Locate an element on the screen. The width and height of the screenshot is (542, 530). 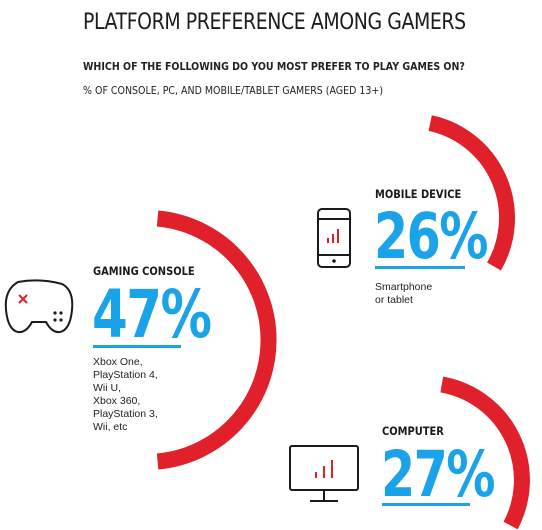
rule-gaming-console is located at coordinates (137, 346).